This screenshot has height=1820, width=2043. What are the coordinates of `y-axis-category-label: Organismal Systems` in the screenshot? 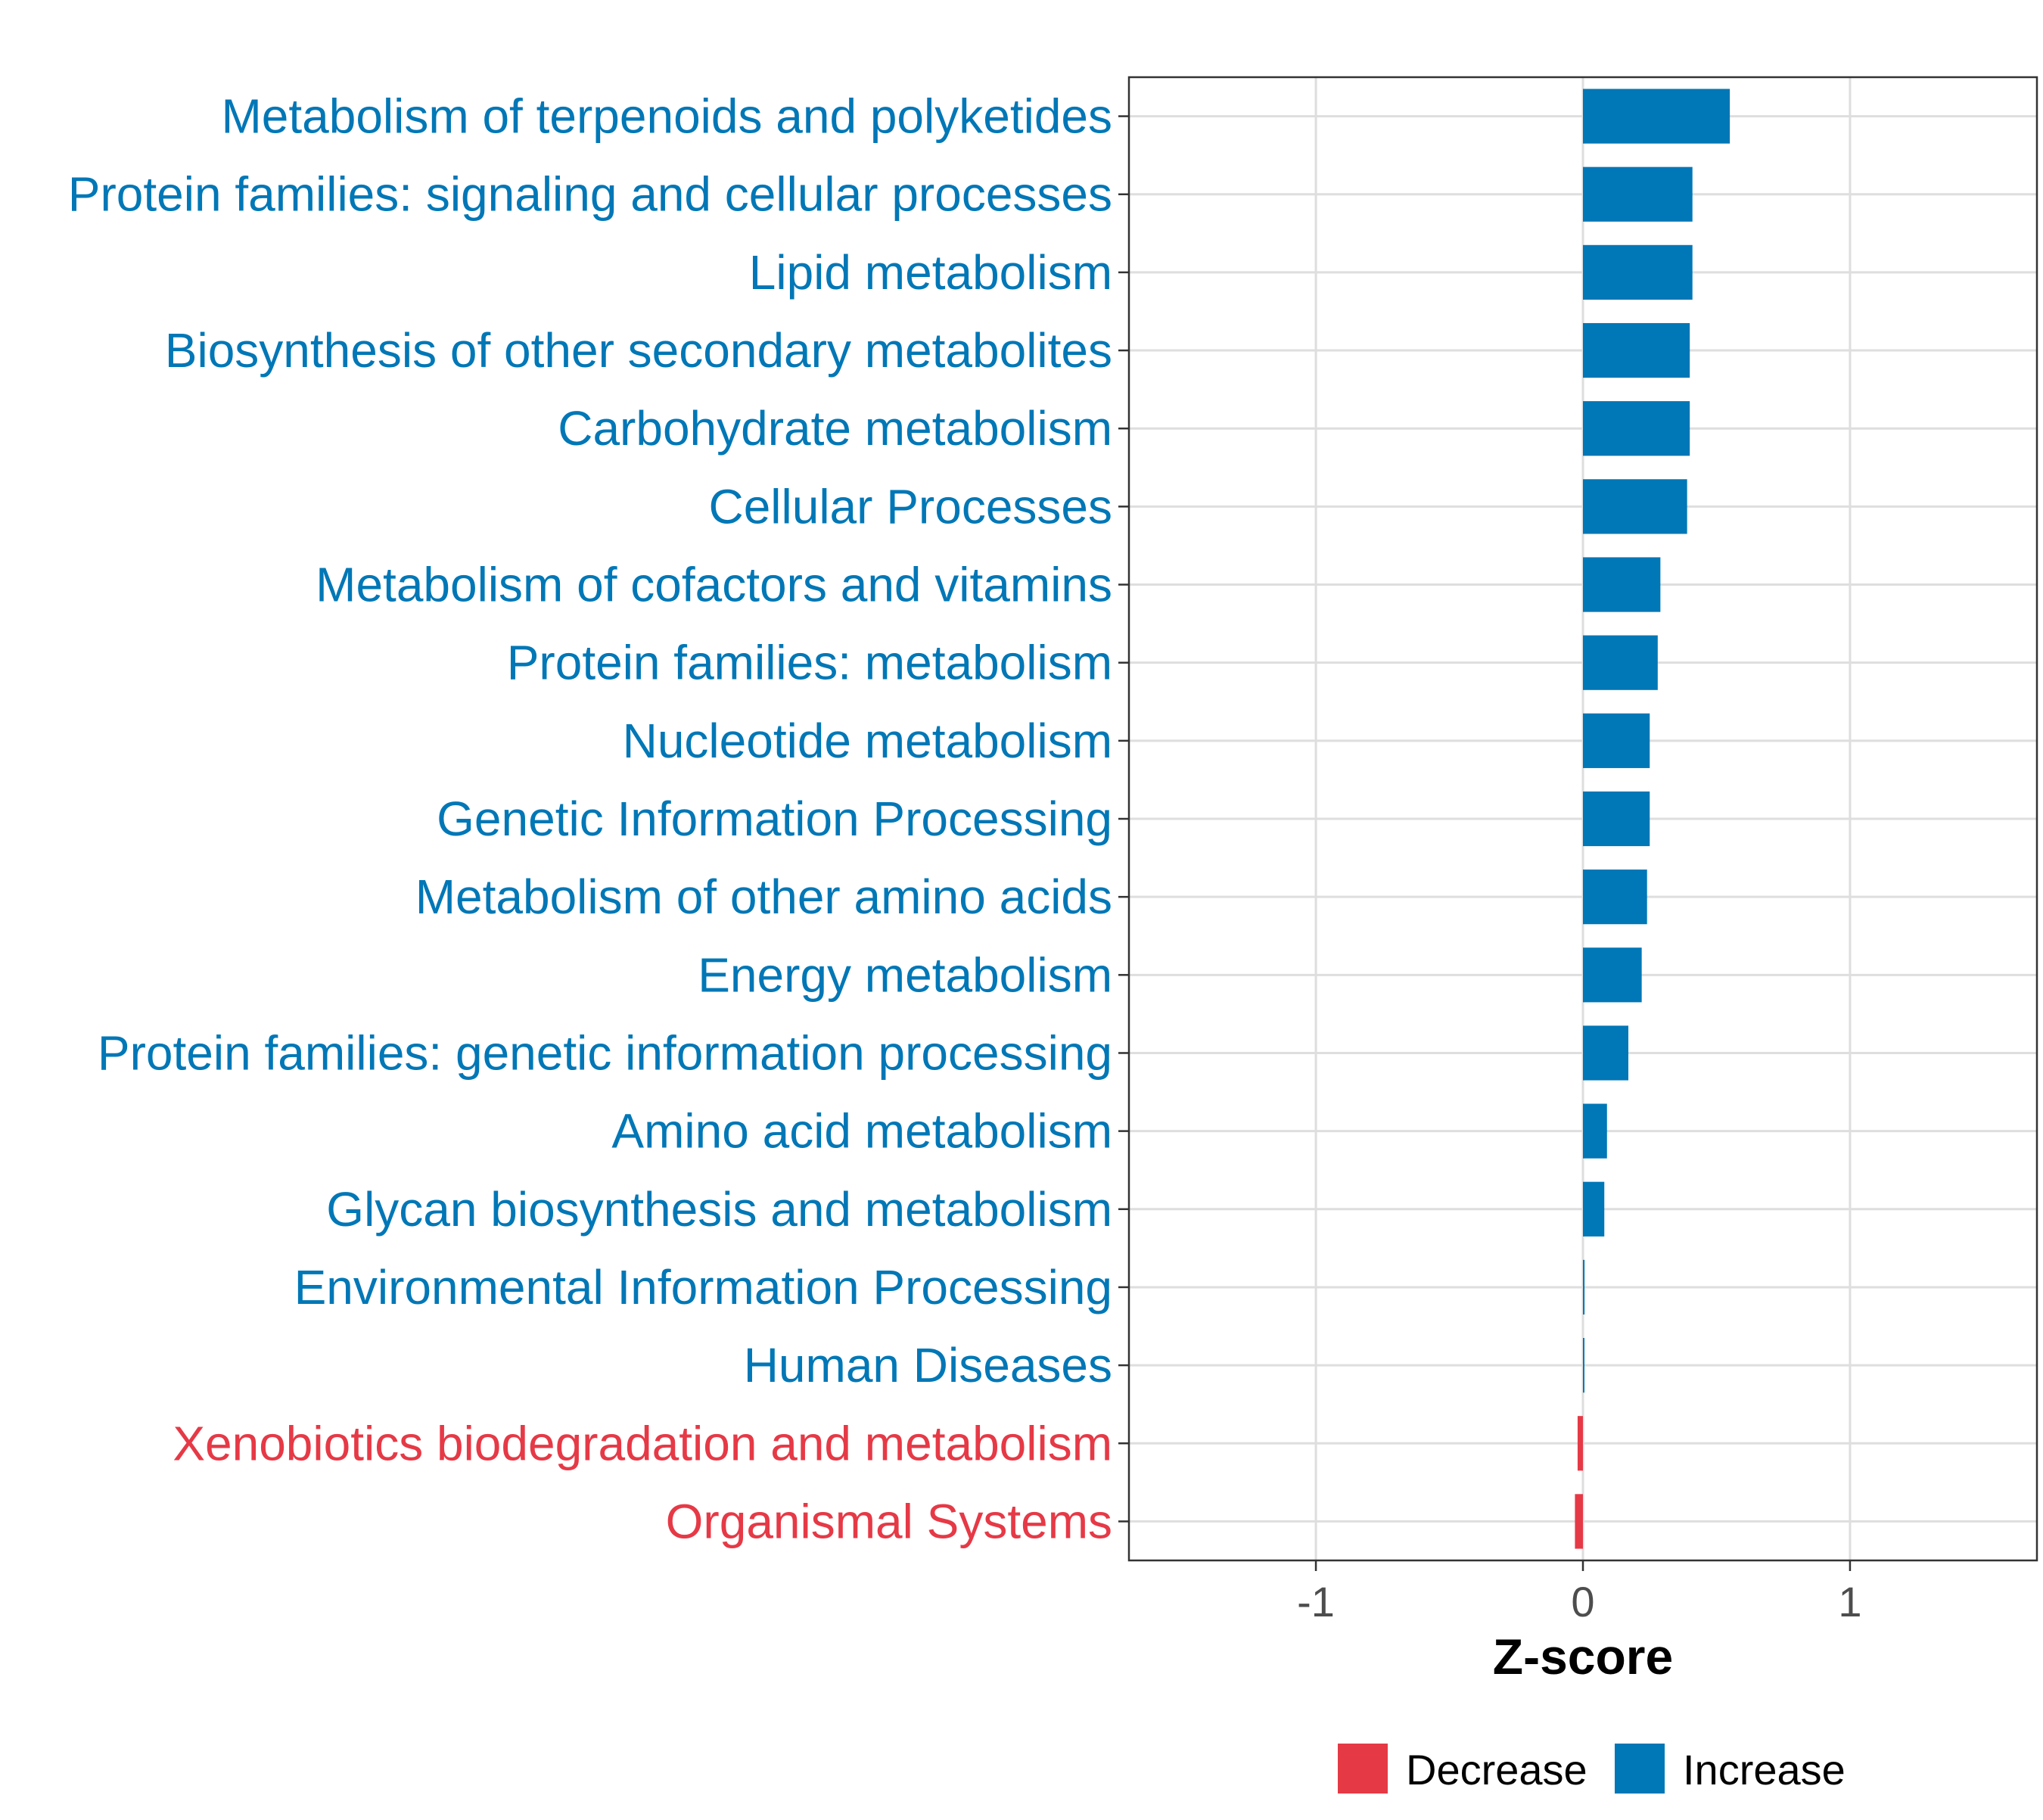 It's located at (889, 1521).